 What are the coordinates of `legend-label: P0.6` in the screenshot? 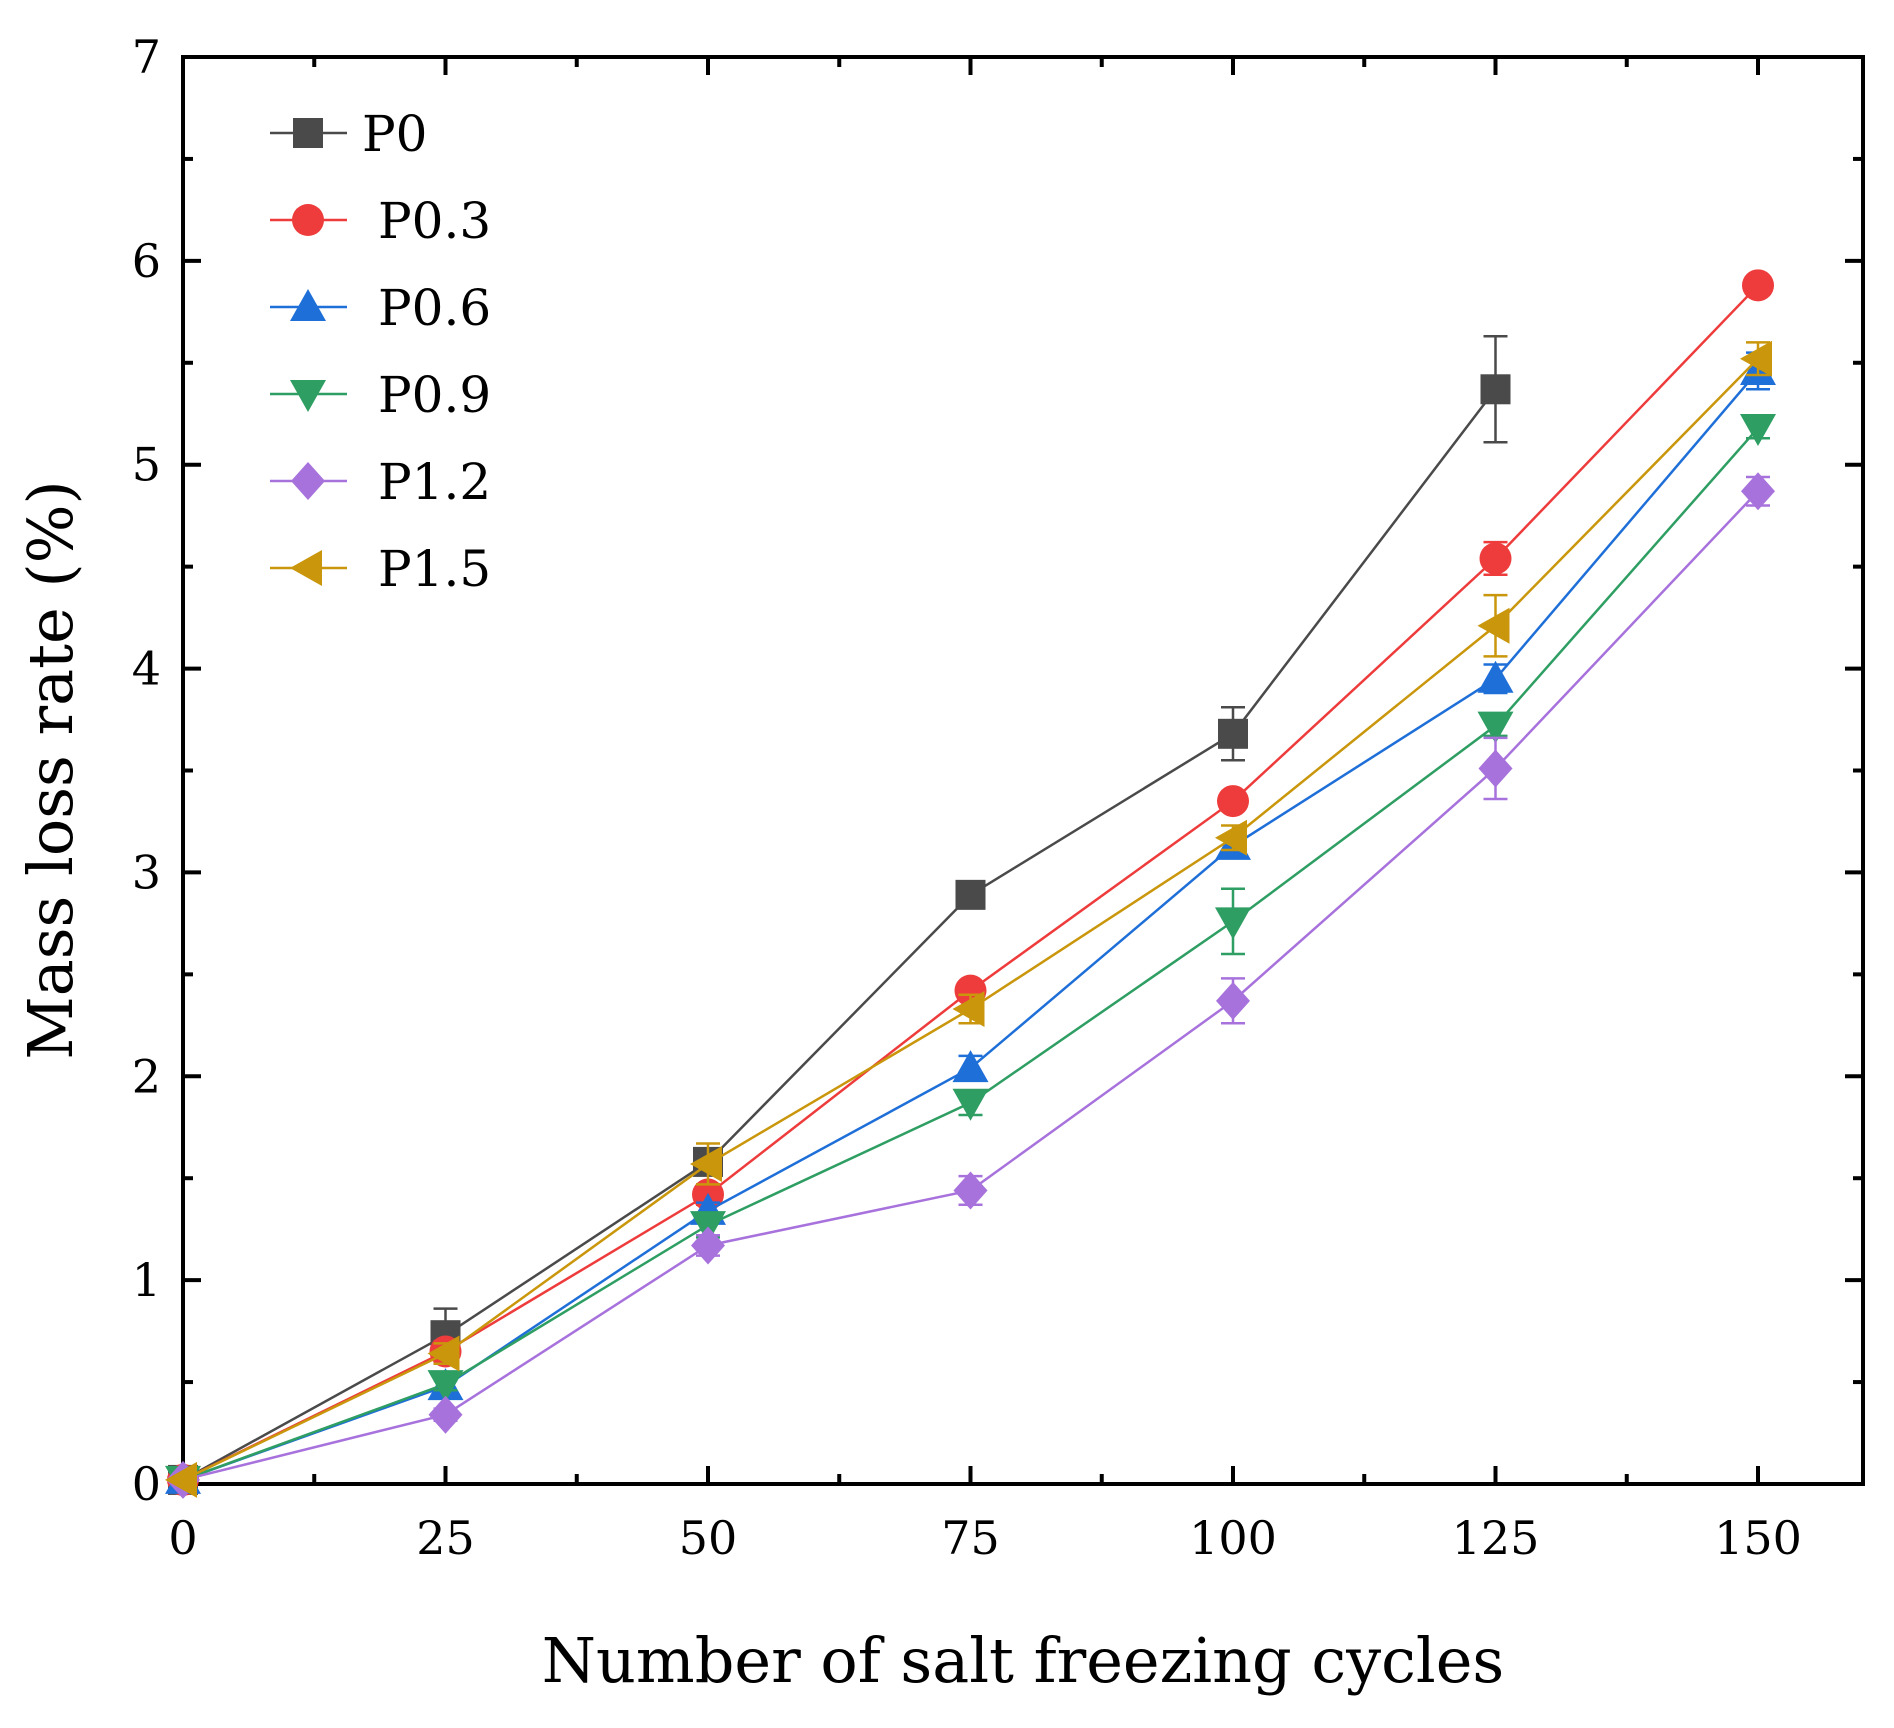 It's located at (434, 308).